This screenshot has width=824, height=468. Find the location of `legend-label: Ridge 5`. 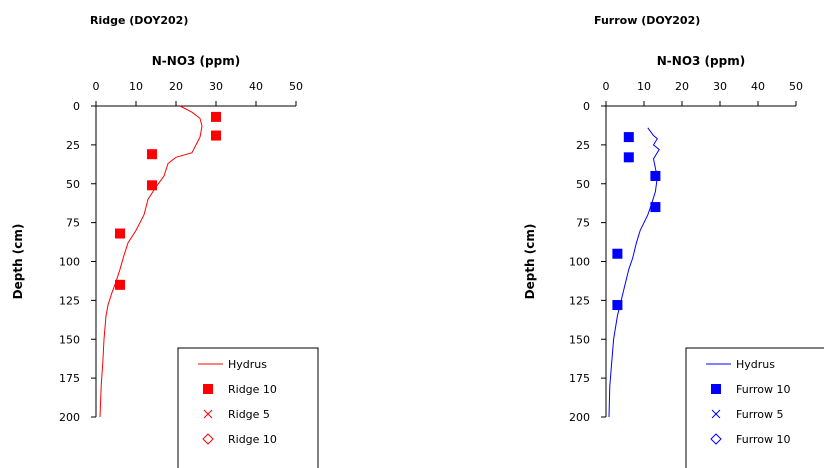

legend-label: Ridge 5 is located at coordinates (249, 414).